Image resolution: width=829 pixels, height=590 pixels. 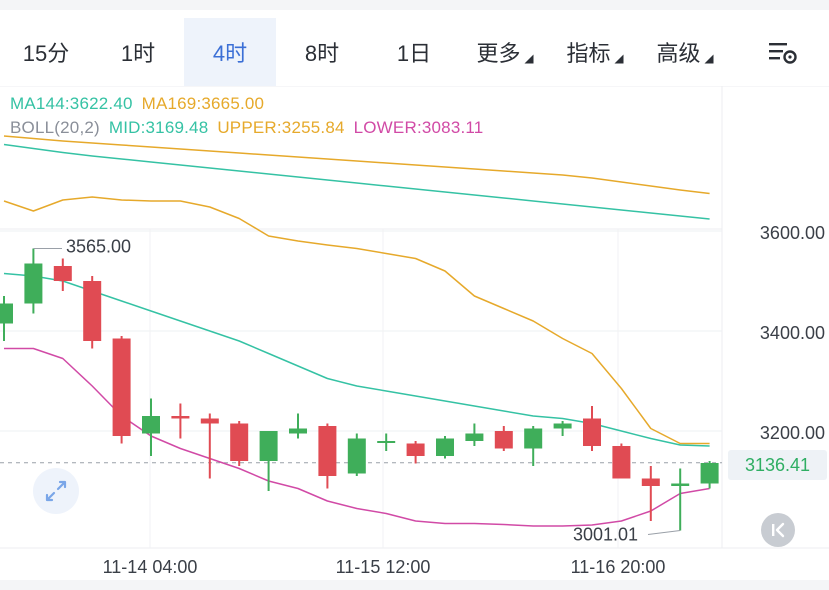 I want to click on ma-legend: MA144:3622.40 MA169:3665.00, so click(x=137, y=104).